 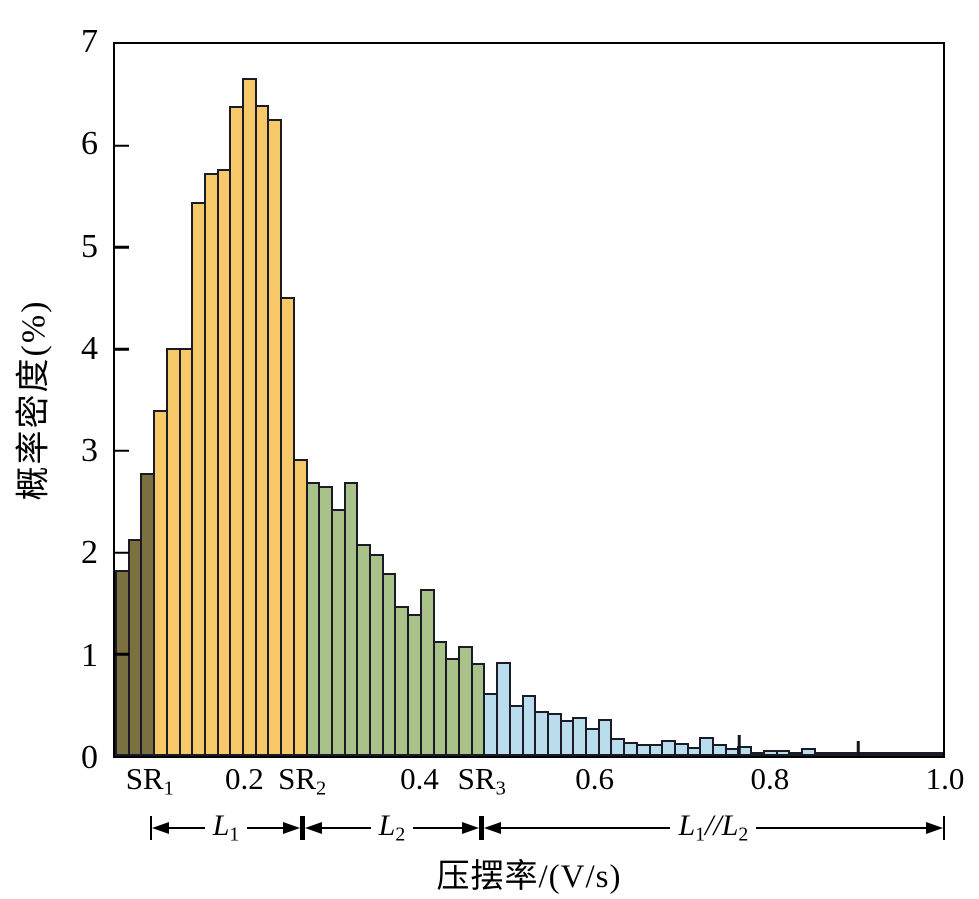 I want to click on region-label: L1//L2, so click(x=713, y=827).